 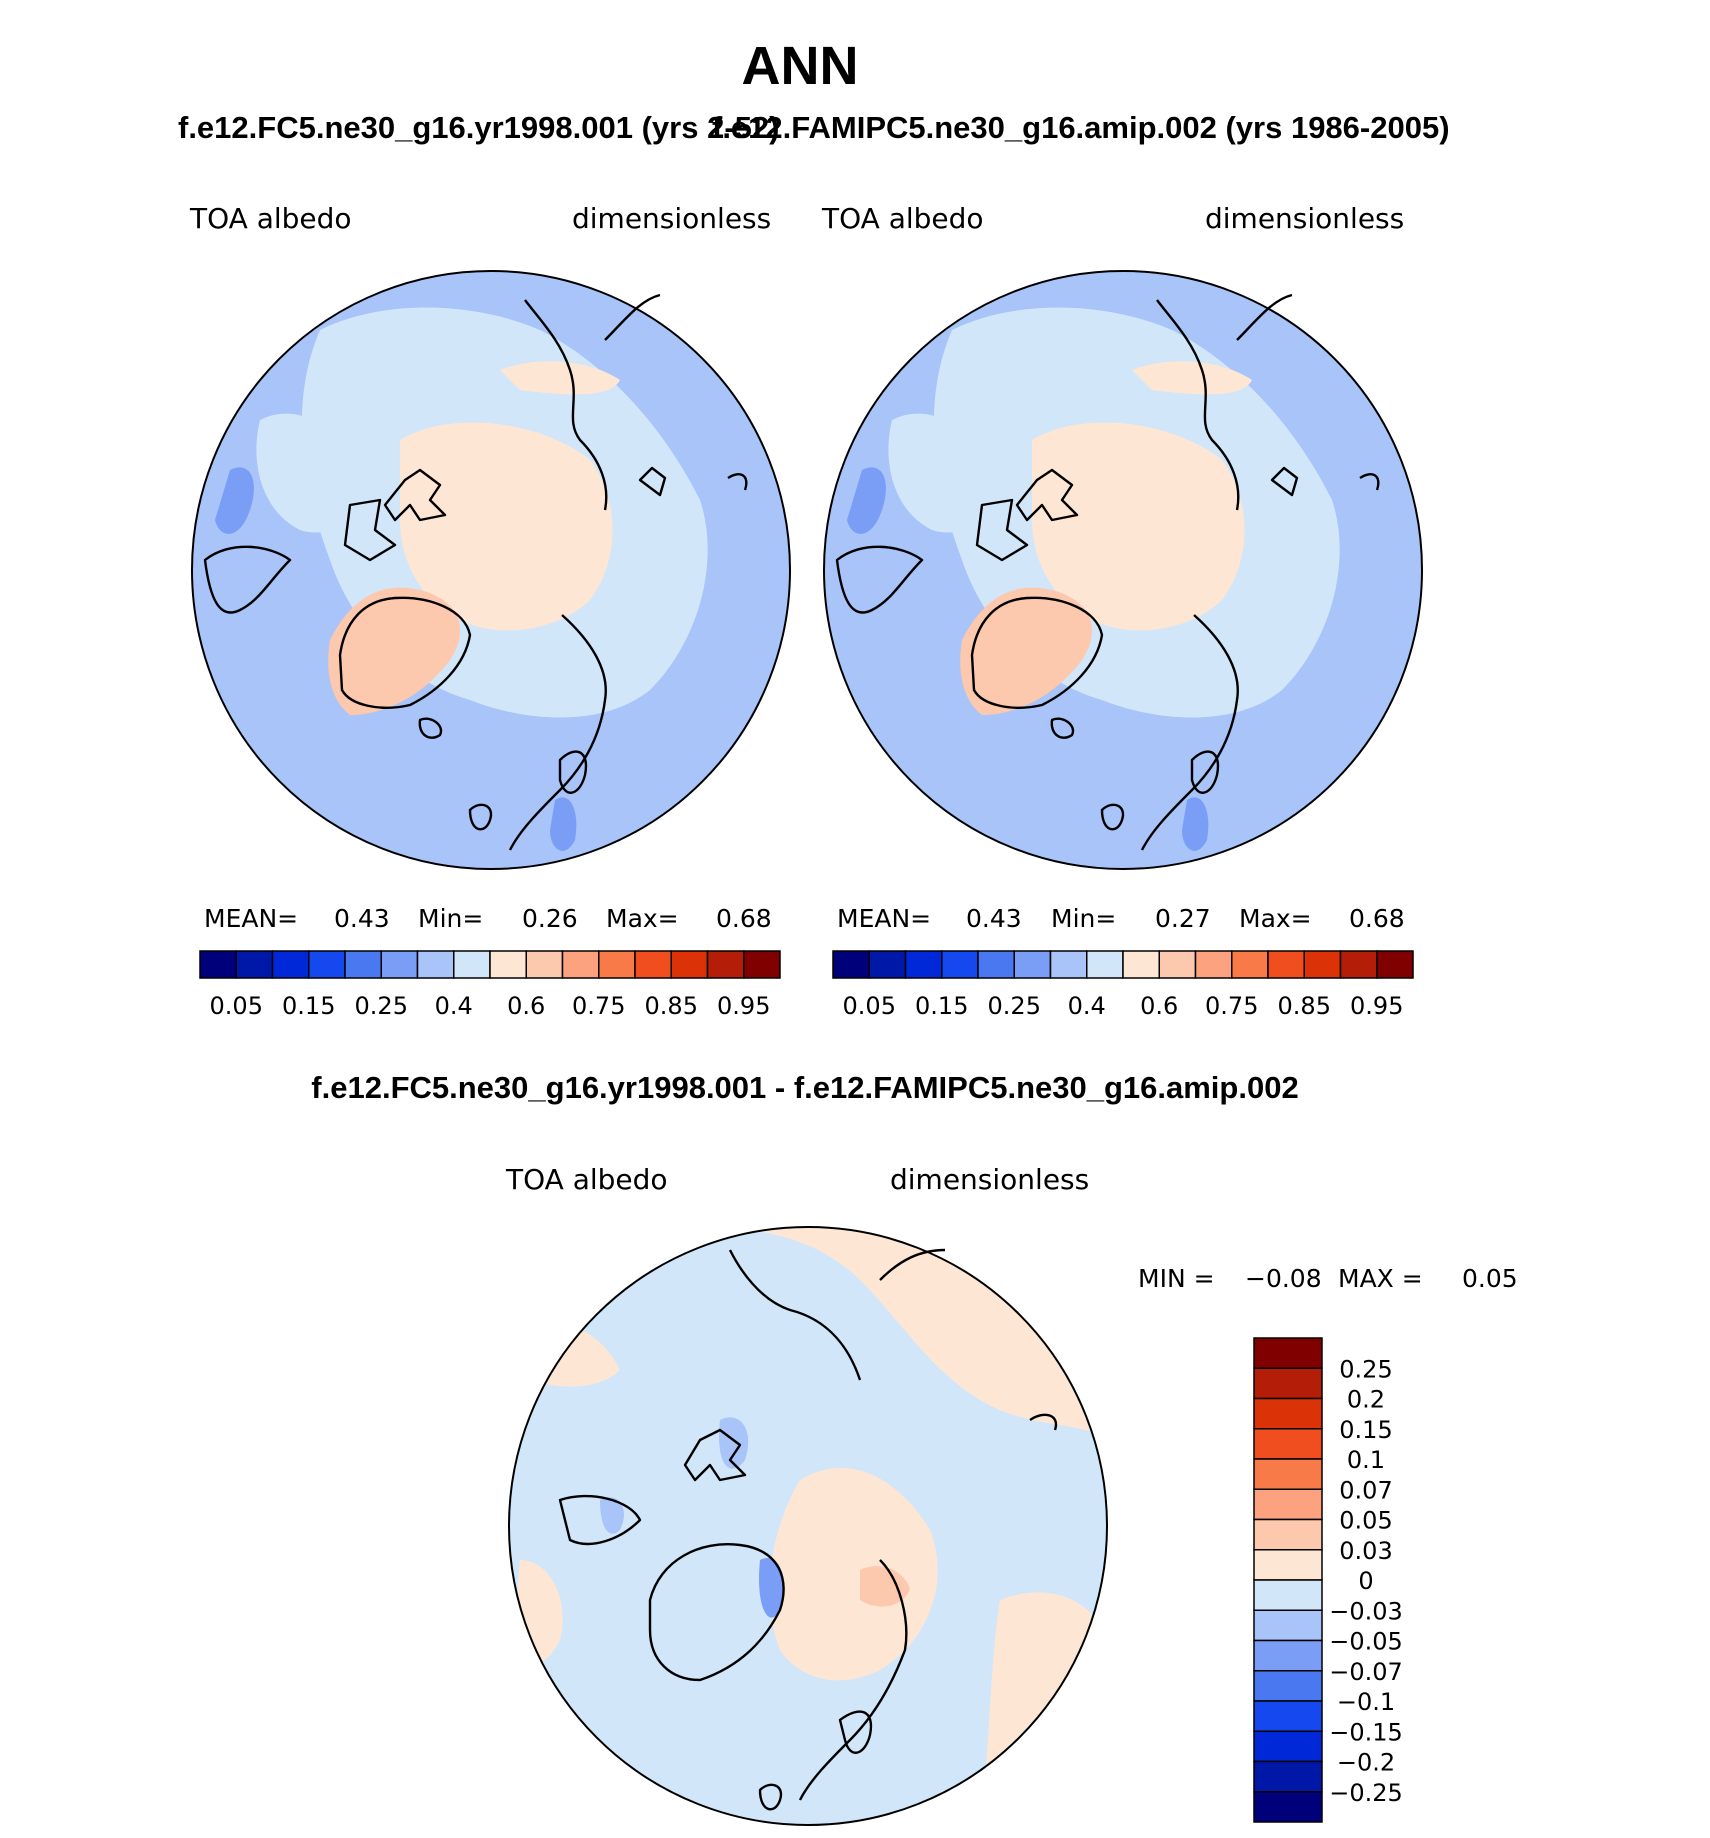 What do you see at coordinates (1380, 1278) in the screenshot?
I see `diff-max-label: MAX =` at bounding box center [1380, 1278].